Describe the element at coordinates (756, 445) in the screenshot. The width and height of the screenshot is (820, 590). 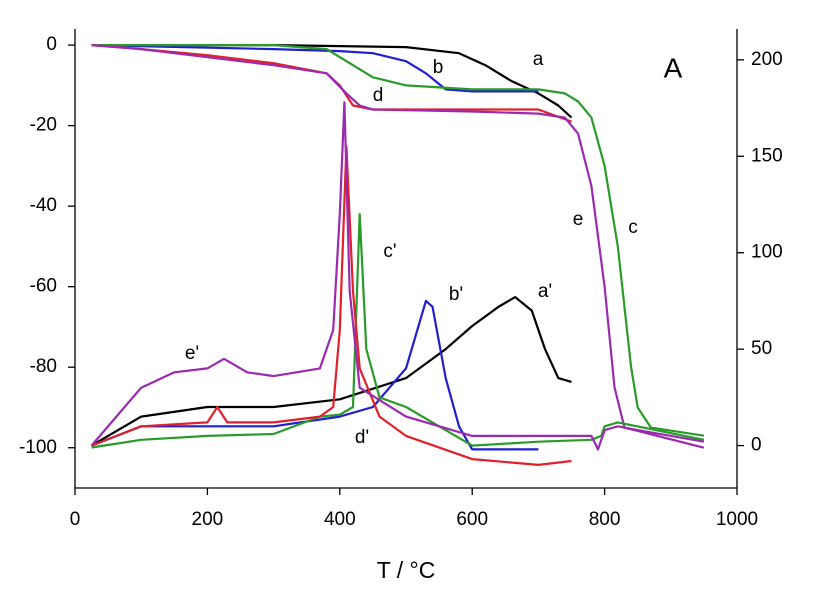
I see `y2-tick-label: 0` at that location.